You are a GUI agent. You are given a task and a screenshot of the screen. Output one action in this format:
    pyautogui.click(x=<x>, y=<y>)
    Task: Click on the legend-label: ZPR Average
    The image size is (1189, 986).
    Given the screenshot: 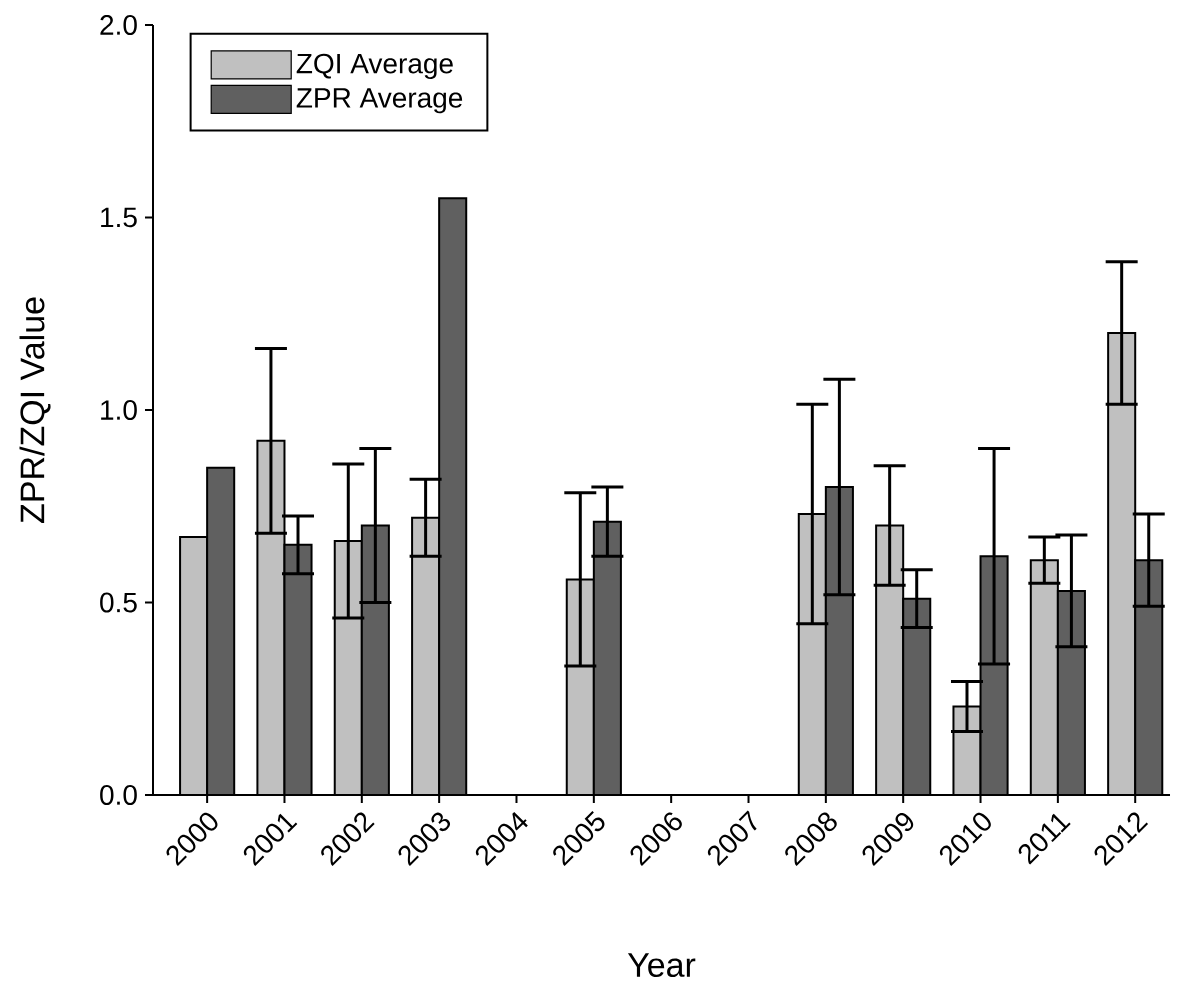 What is the action you would take?
    pyautogui.click(x=379, y=101)
    